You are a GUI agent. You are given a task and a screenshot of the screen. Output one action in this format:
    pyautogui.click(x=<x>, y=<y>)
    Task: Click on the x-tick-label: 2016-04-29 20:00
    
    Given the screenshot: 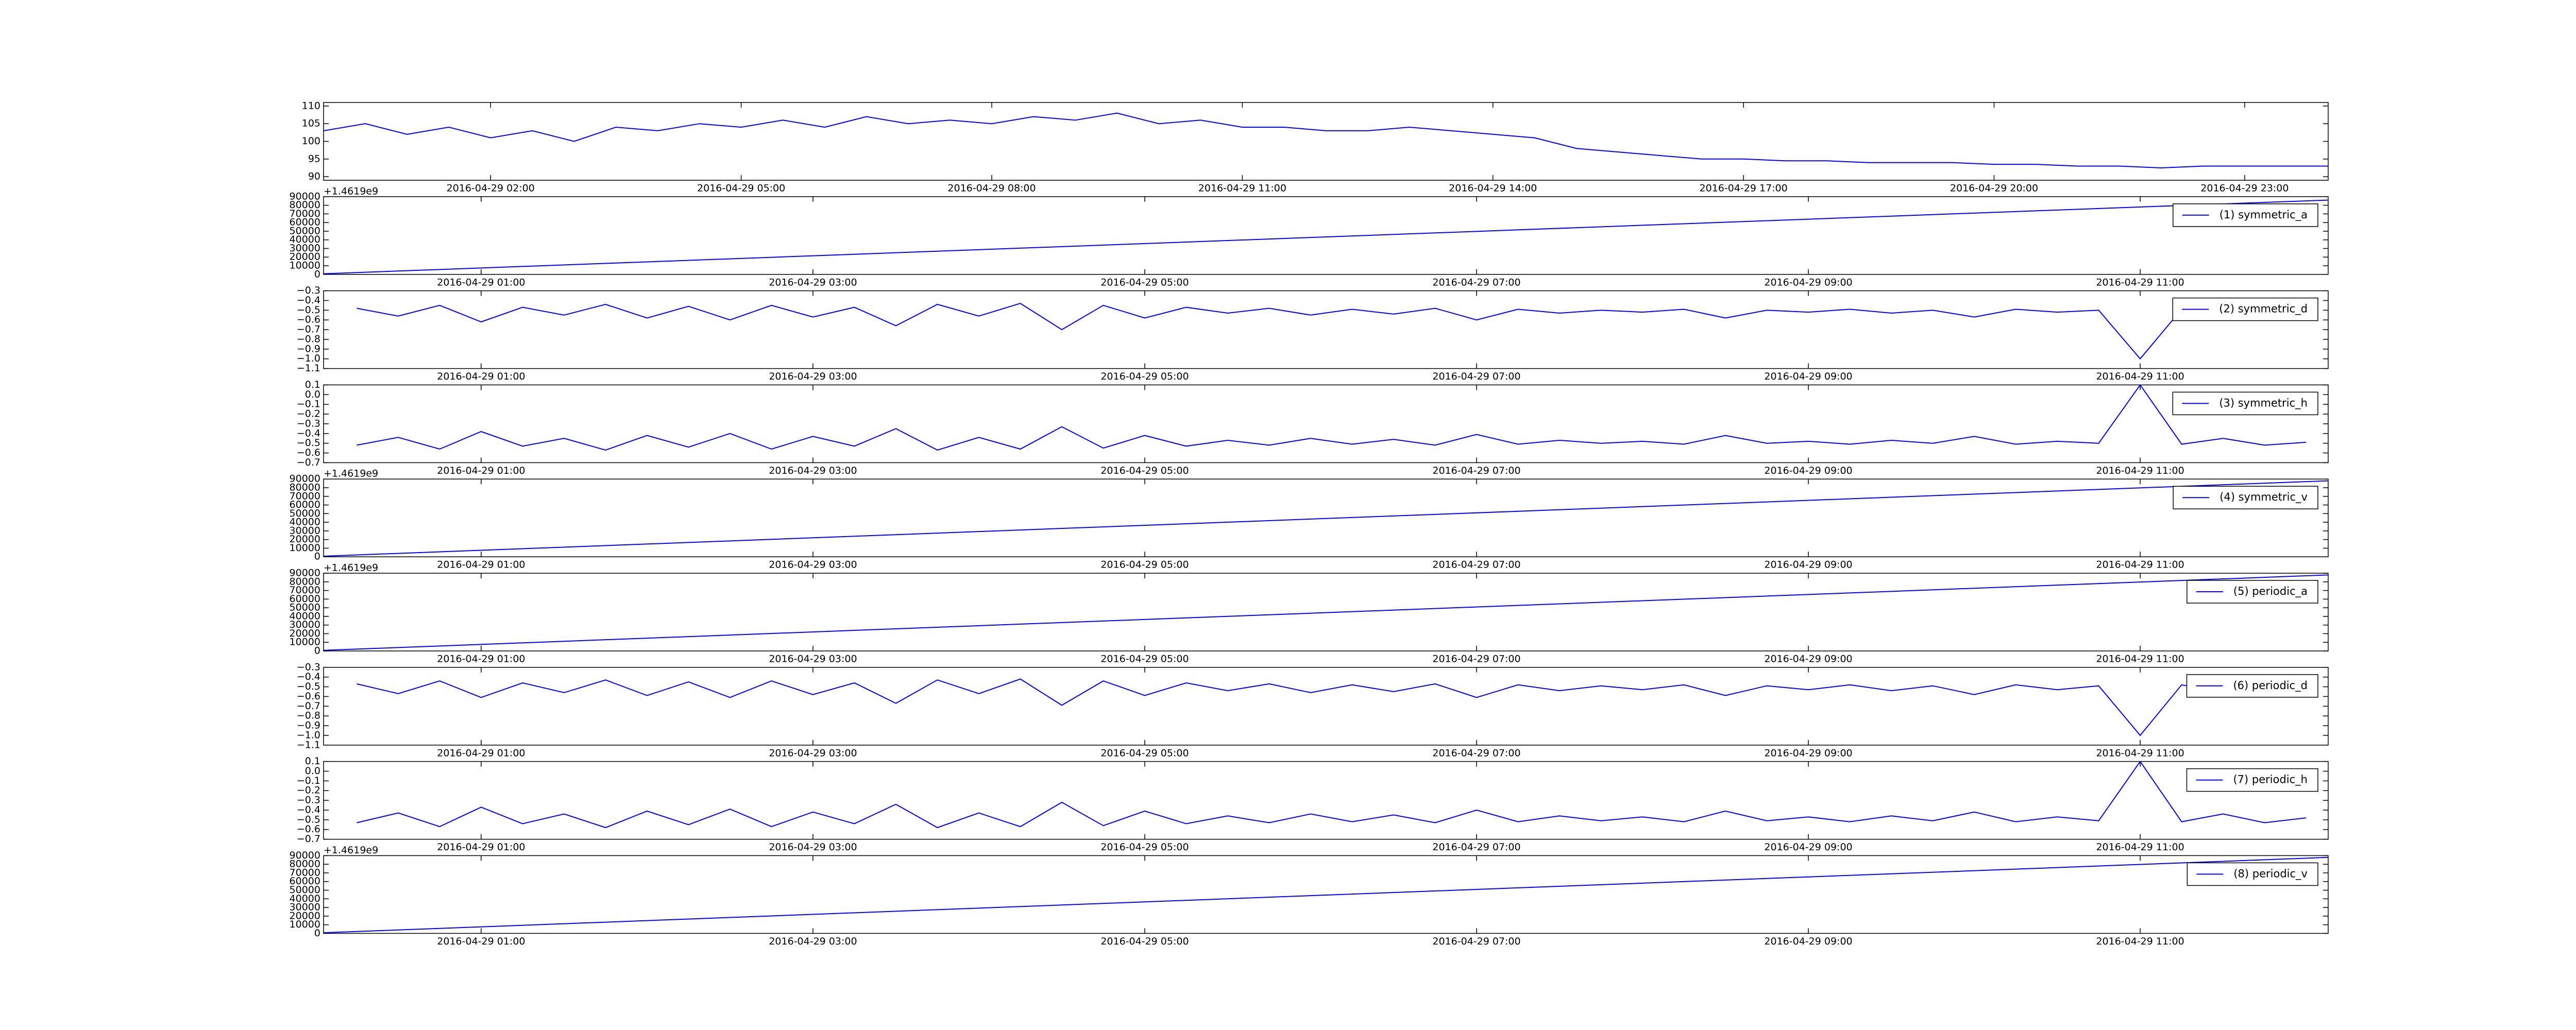 What is the action you would take?
    pyautogui.click(x=1994, y=189)
    